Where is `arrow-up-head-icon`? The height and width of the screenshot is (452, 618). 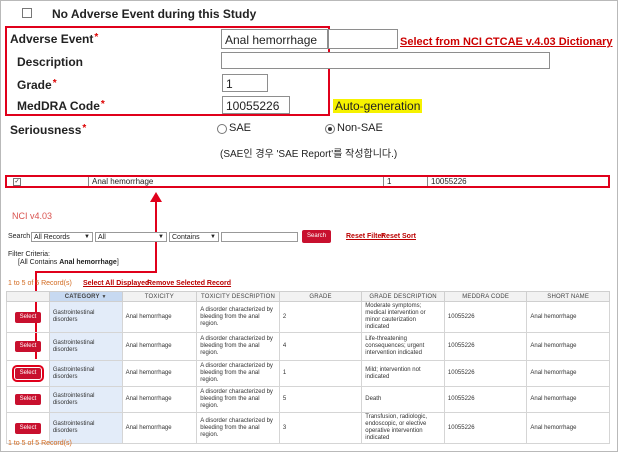 arrow-up-head-icon is located at coordinates (156, 197).